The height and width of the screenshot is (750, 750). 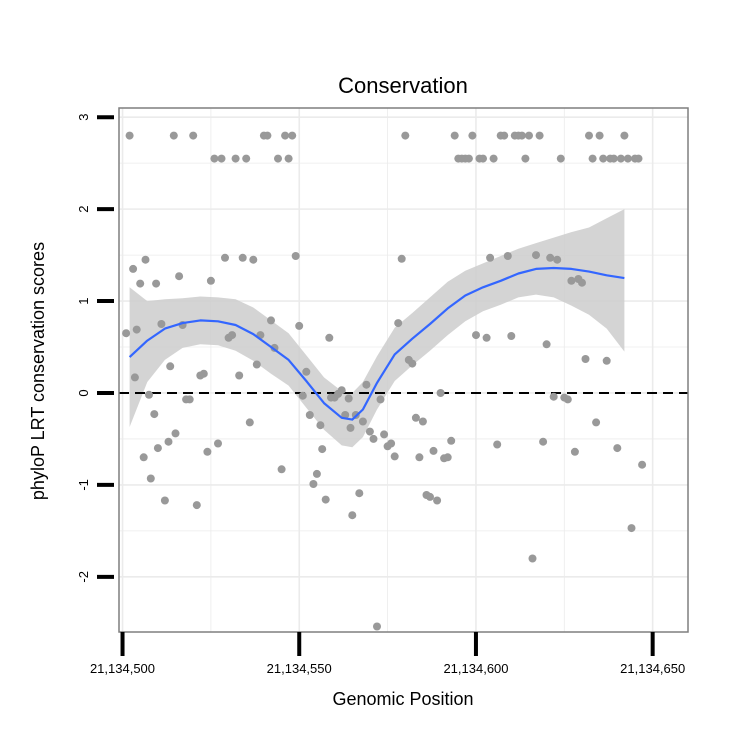 What do you see at coordinates (83, 485) in the screenshot?
I see `y-tick-label: -1` at bounding box center [83, 485].